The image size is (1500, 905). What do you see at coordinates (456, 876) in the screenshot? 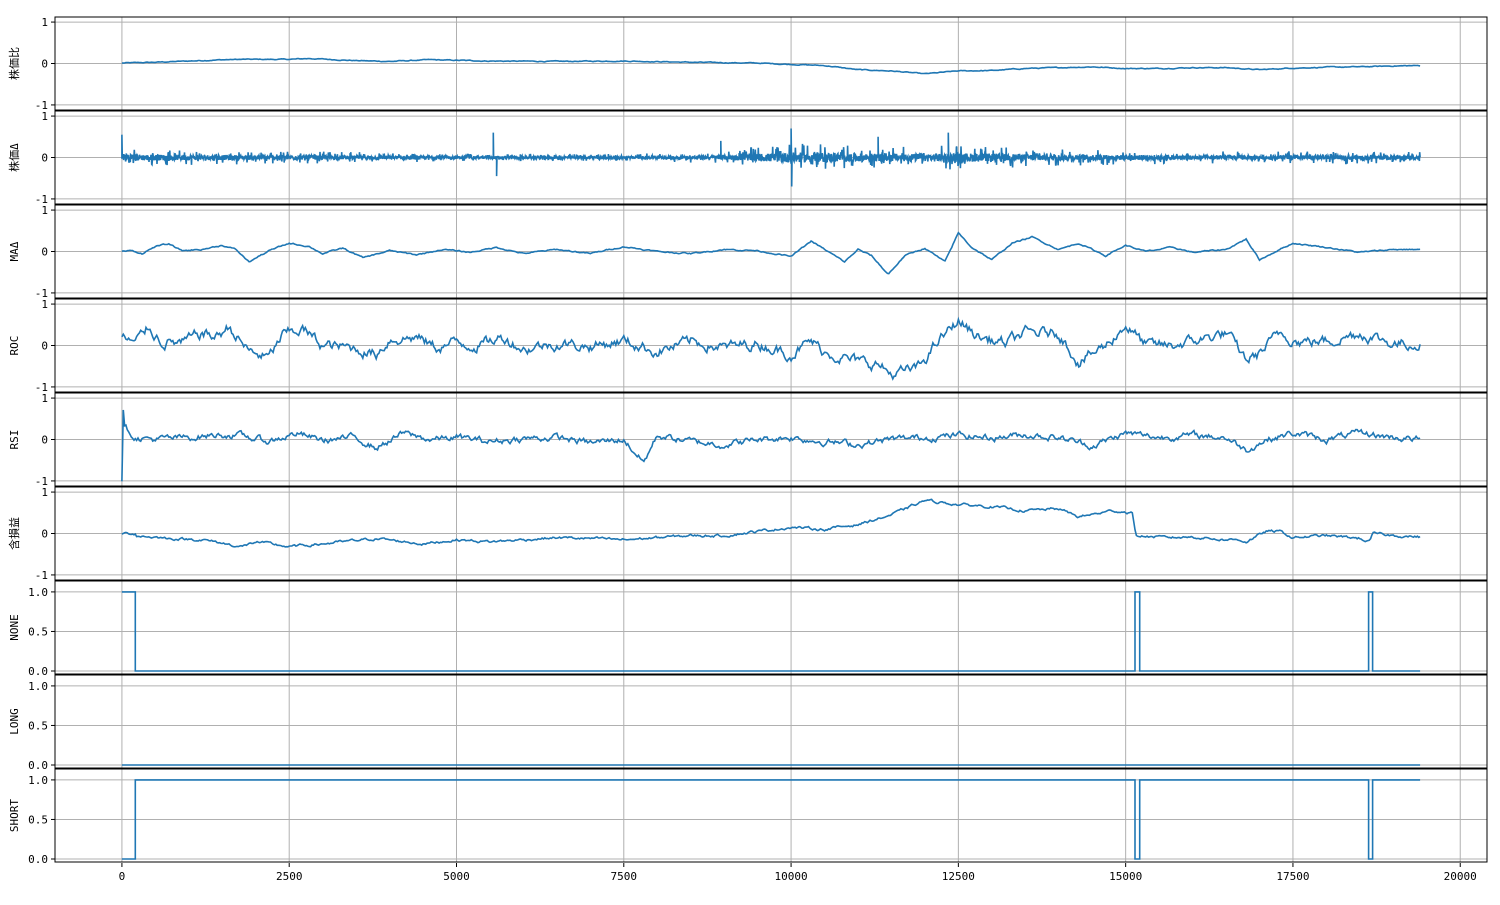
I see `x-tick-label: 5000` at bounding box center [456, 876].